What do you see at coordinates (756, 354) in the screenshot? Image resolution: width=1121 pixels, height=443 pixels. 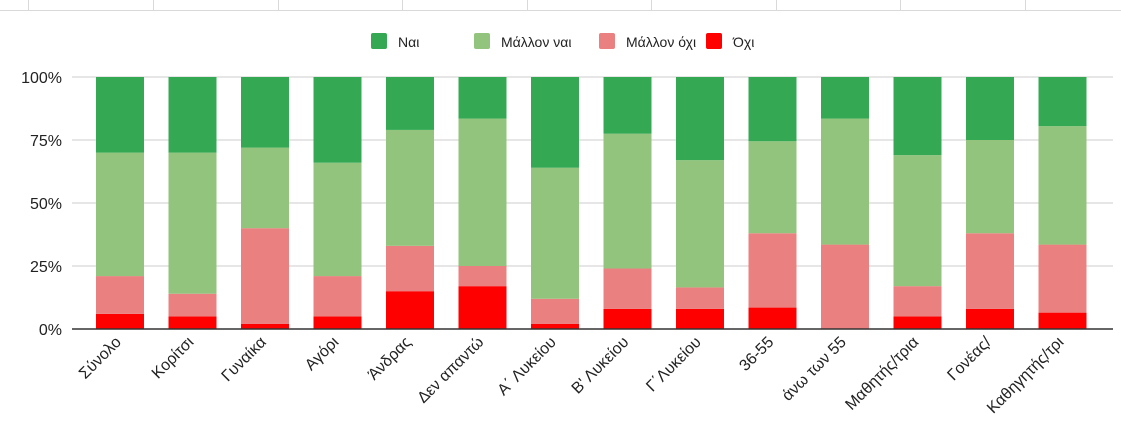 I see `x-tick-label: 36-55` at bounding box center [756, 354].